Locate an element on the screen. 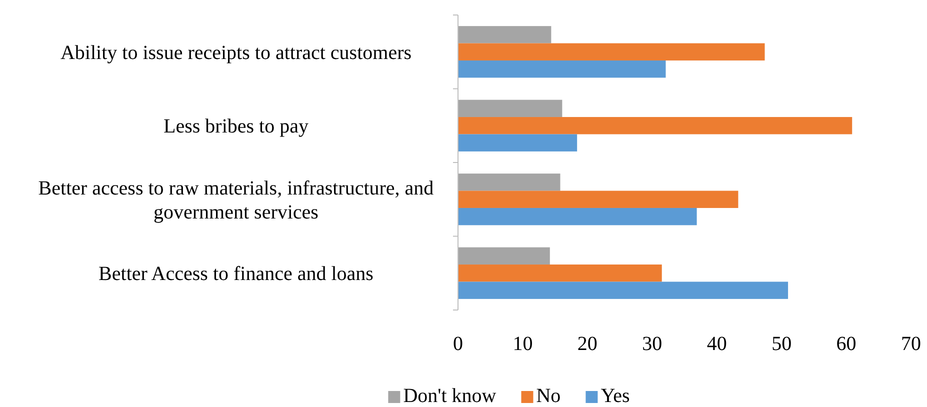 This screenshot has width=927, height=407. legend-label: Don't know is located at coordinates (450, 396).